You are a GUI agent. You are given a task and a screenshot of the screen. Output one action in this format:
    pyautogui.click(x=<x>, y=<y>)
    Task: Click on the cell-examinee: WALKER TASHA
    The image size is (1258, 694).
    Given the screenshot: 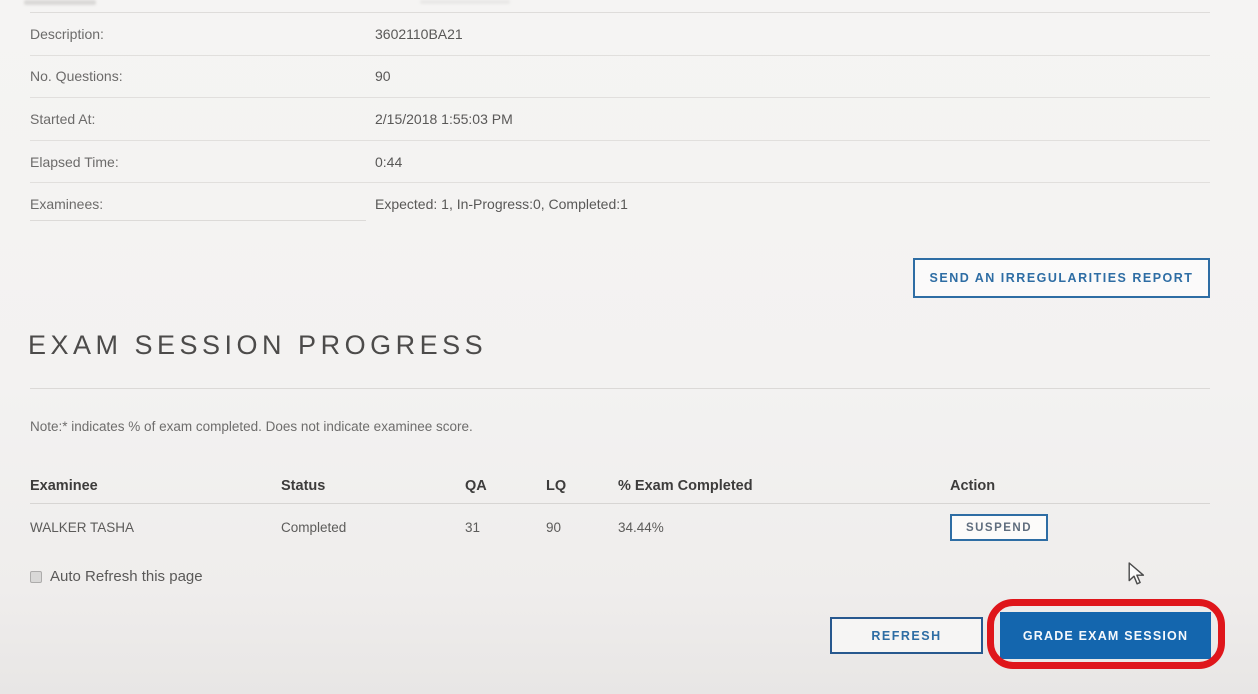 What is the action you would take?
    pyautogui.click(x=82, y=527)
    